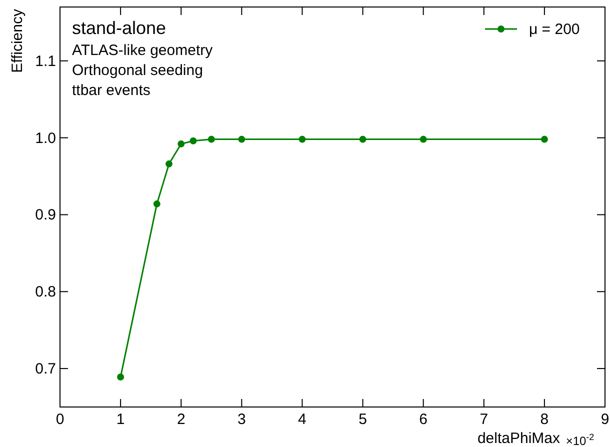  I want to click on annotation: ttbar events, so click(111, 90).